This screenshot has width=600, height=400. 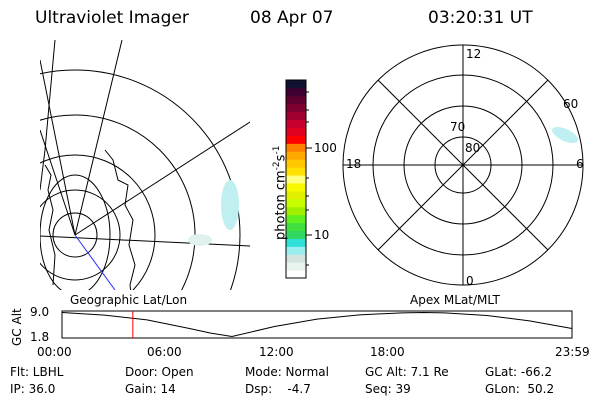 I want to click on x-tick-label: 12:00, so click(x=276, y=352).